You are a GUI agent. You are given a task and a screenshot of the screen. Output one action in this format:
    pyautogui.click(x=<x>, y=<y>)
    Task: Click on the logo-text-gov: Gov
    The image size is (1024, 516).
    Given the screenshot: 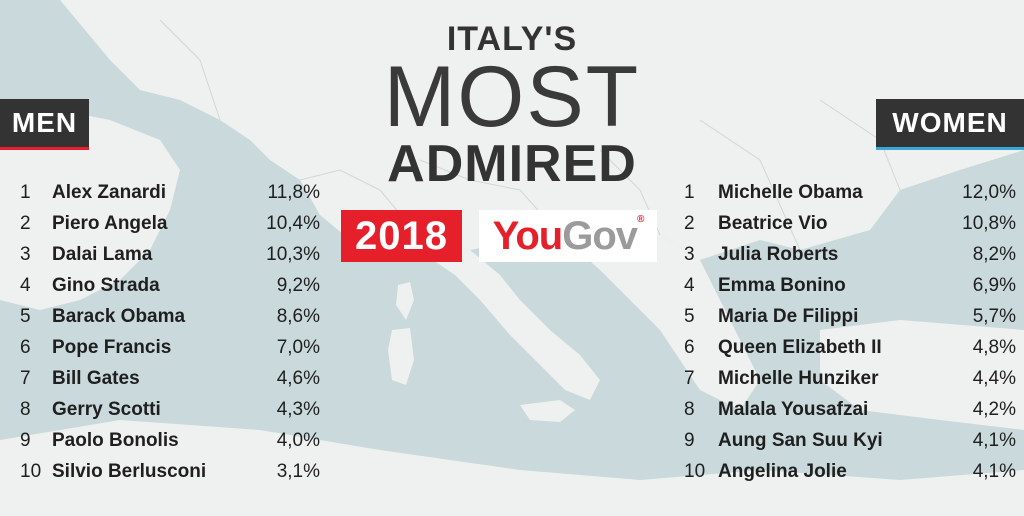 What is the action you would take?
    pyautogui.click(x=600, y=236)
    